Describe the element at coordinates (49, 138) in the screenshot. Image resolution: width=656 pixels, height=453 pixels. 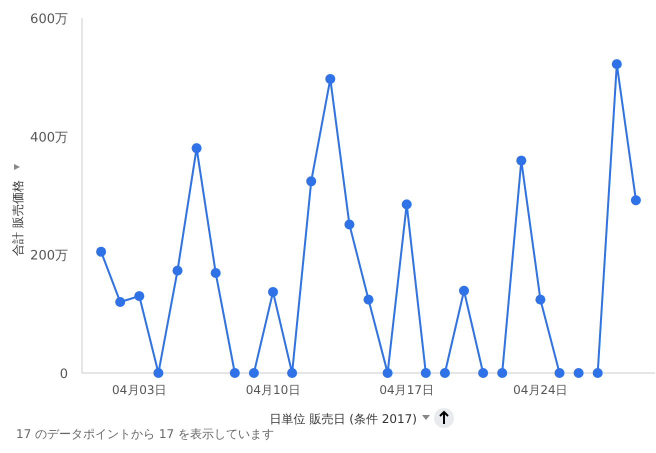
I see `y-tick-label: 400万` at that location.